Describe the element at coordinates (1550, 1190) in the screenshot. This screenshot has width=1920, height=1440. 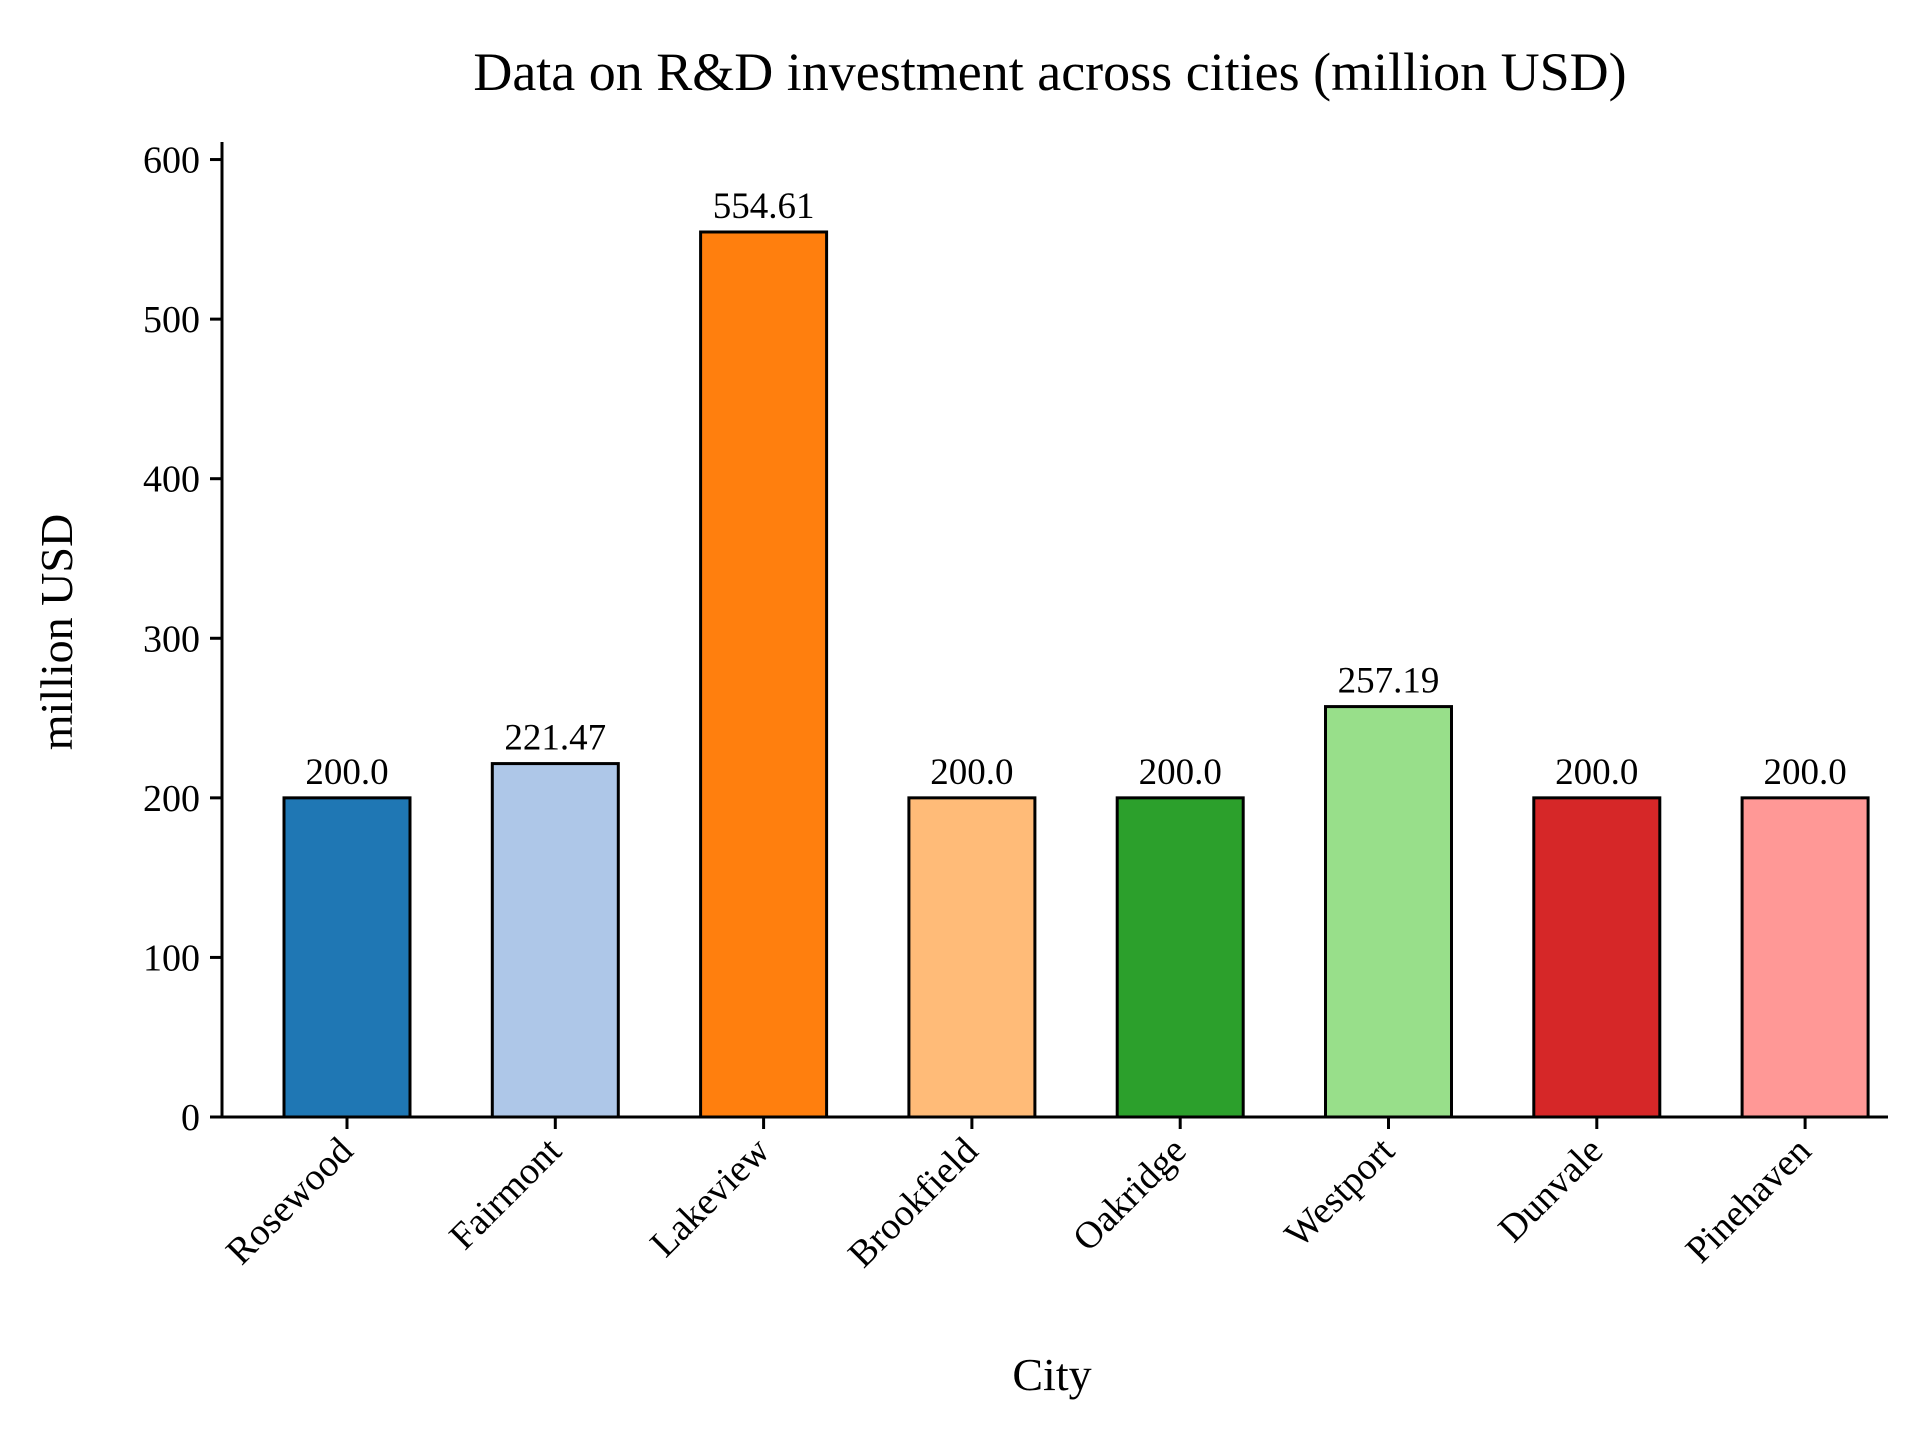
I see `x-tick-label-dunvale: Dunvale` at that location.